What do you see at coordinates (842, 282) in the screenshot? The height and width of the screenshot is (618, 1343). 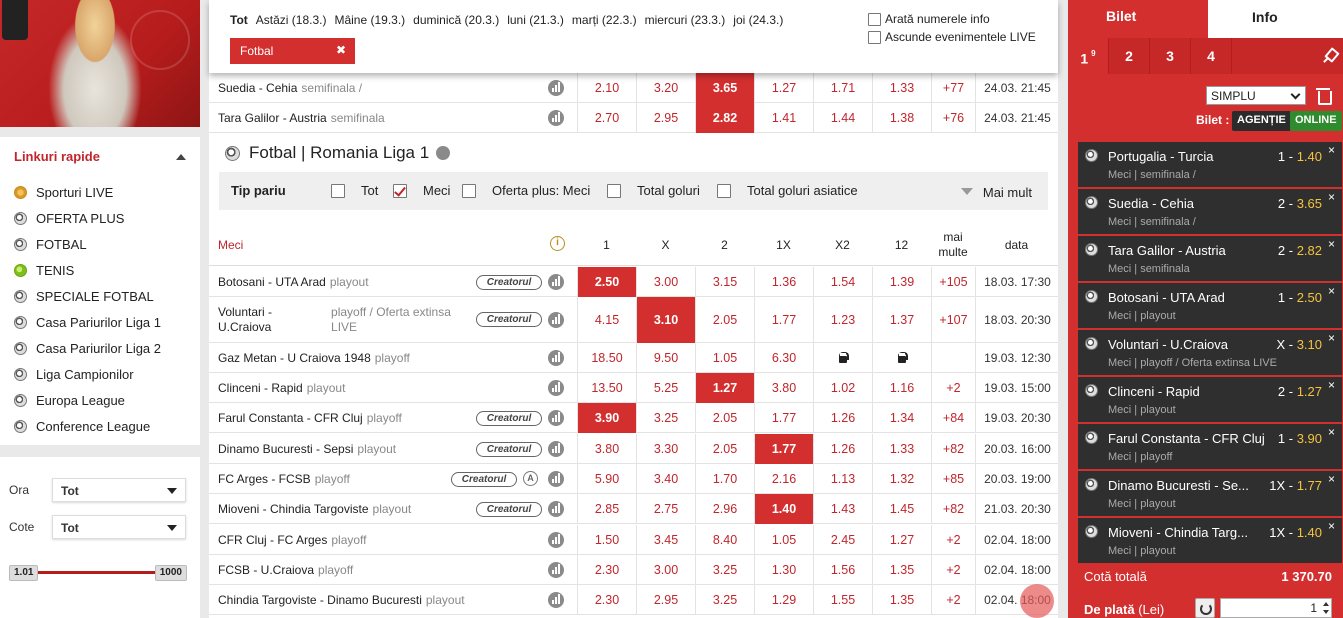 I see `odd-cell: 1.54` at bounding box center [842, 282].